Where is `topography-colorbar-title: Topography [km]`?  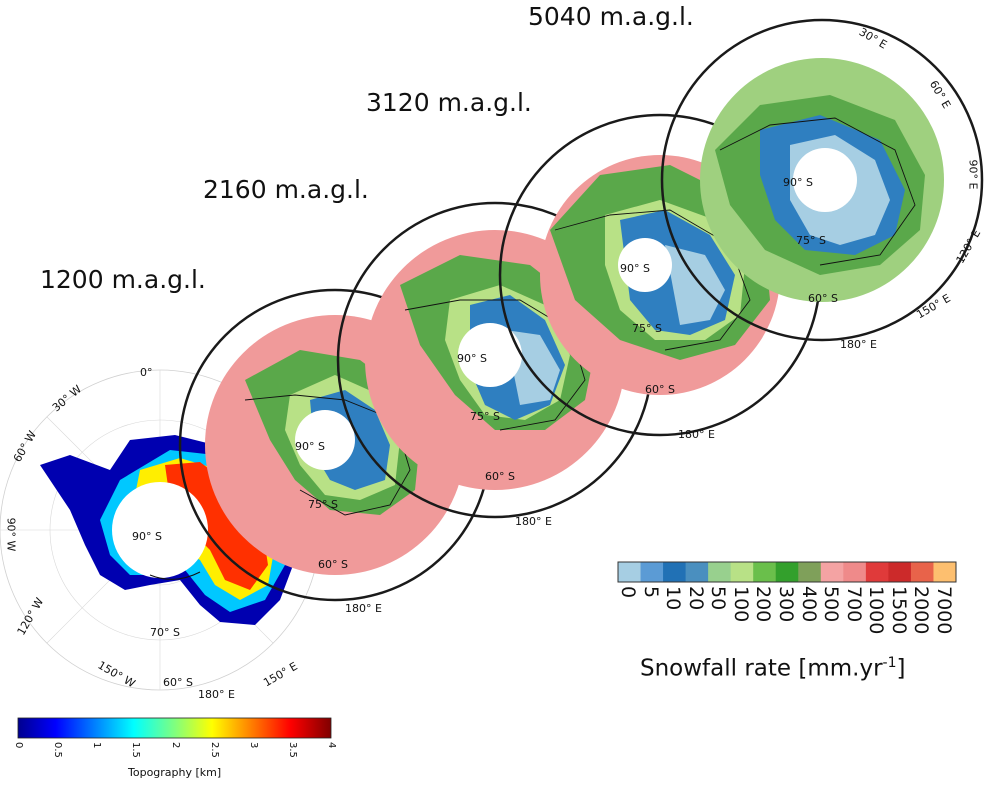
topography-colorbar-title: Topography [km] is located at coordinates (175, 772).